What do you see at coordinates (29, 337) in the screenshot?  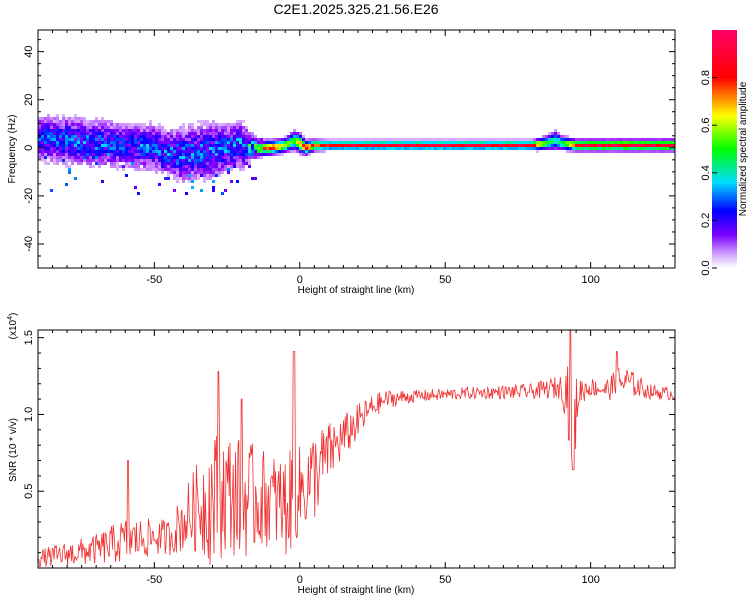 I see `snr-ytick-label: 1.5` at bounding box center [29, 337].